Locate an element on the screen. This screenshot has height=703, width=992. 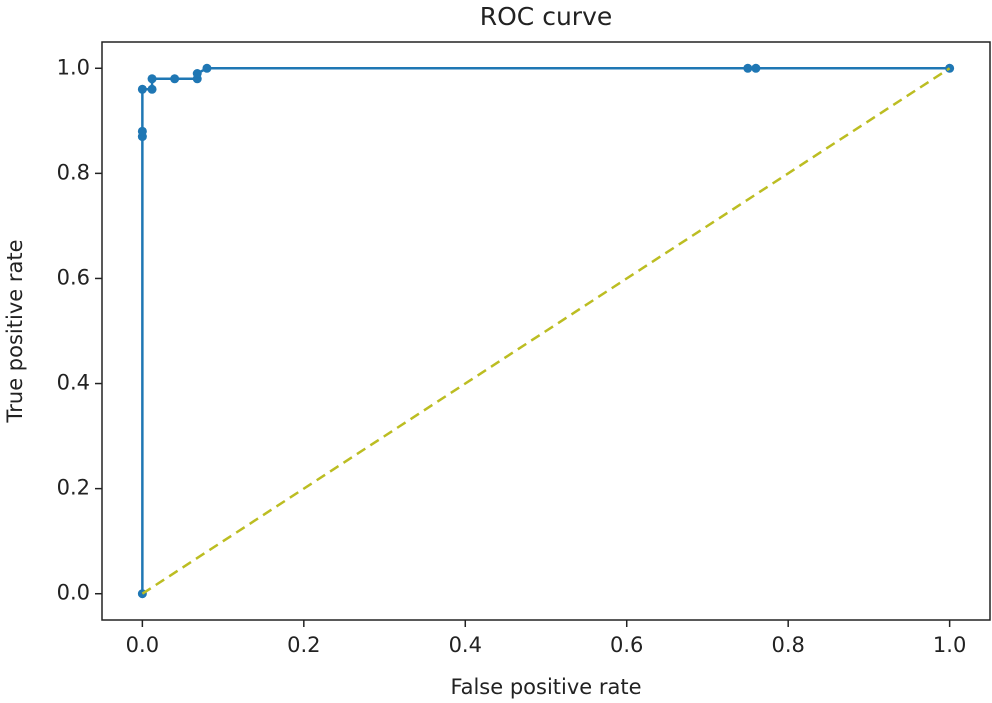
y-tick-label: 0.0 is located at coordinates (73, 593).